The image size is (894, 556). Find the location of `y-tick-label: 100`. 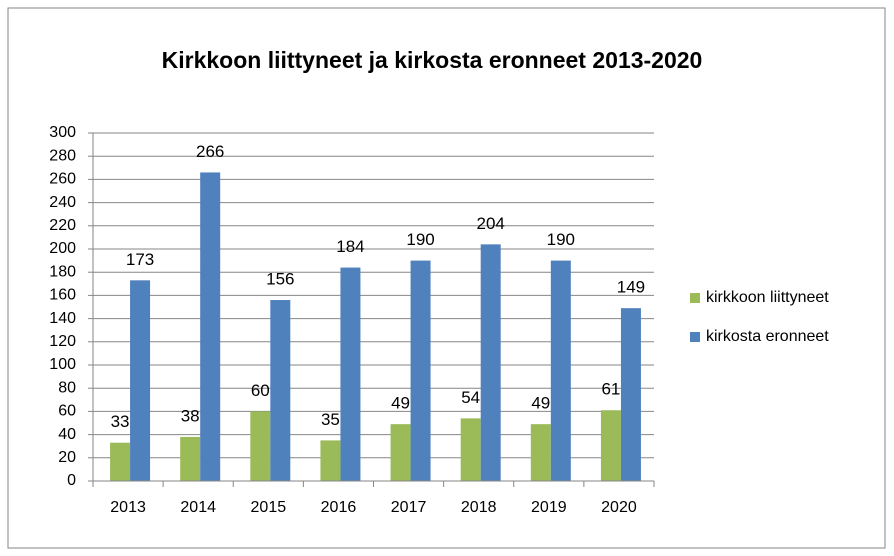

y-tick-label: 100 is located at coordinates (62, 364).